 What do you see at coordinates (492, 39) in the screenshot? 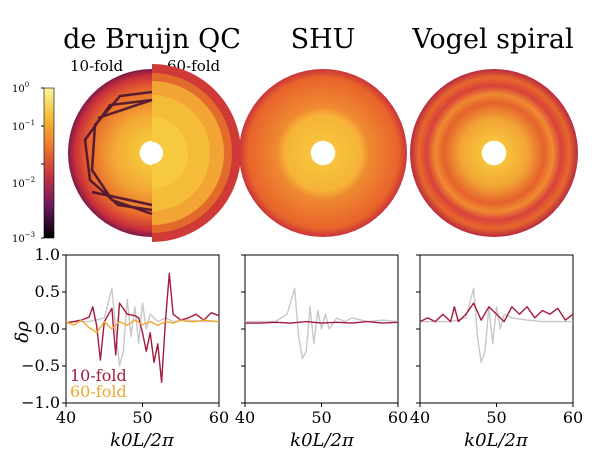
I see `title-vogel: Vogel spiral` at bounding box center [492, 39].